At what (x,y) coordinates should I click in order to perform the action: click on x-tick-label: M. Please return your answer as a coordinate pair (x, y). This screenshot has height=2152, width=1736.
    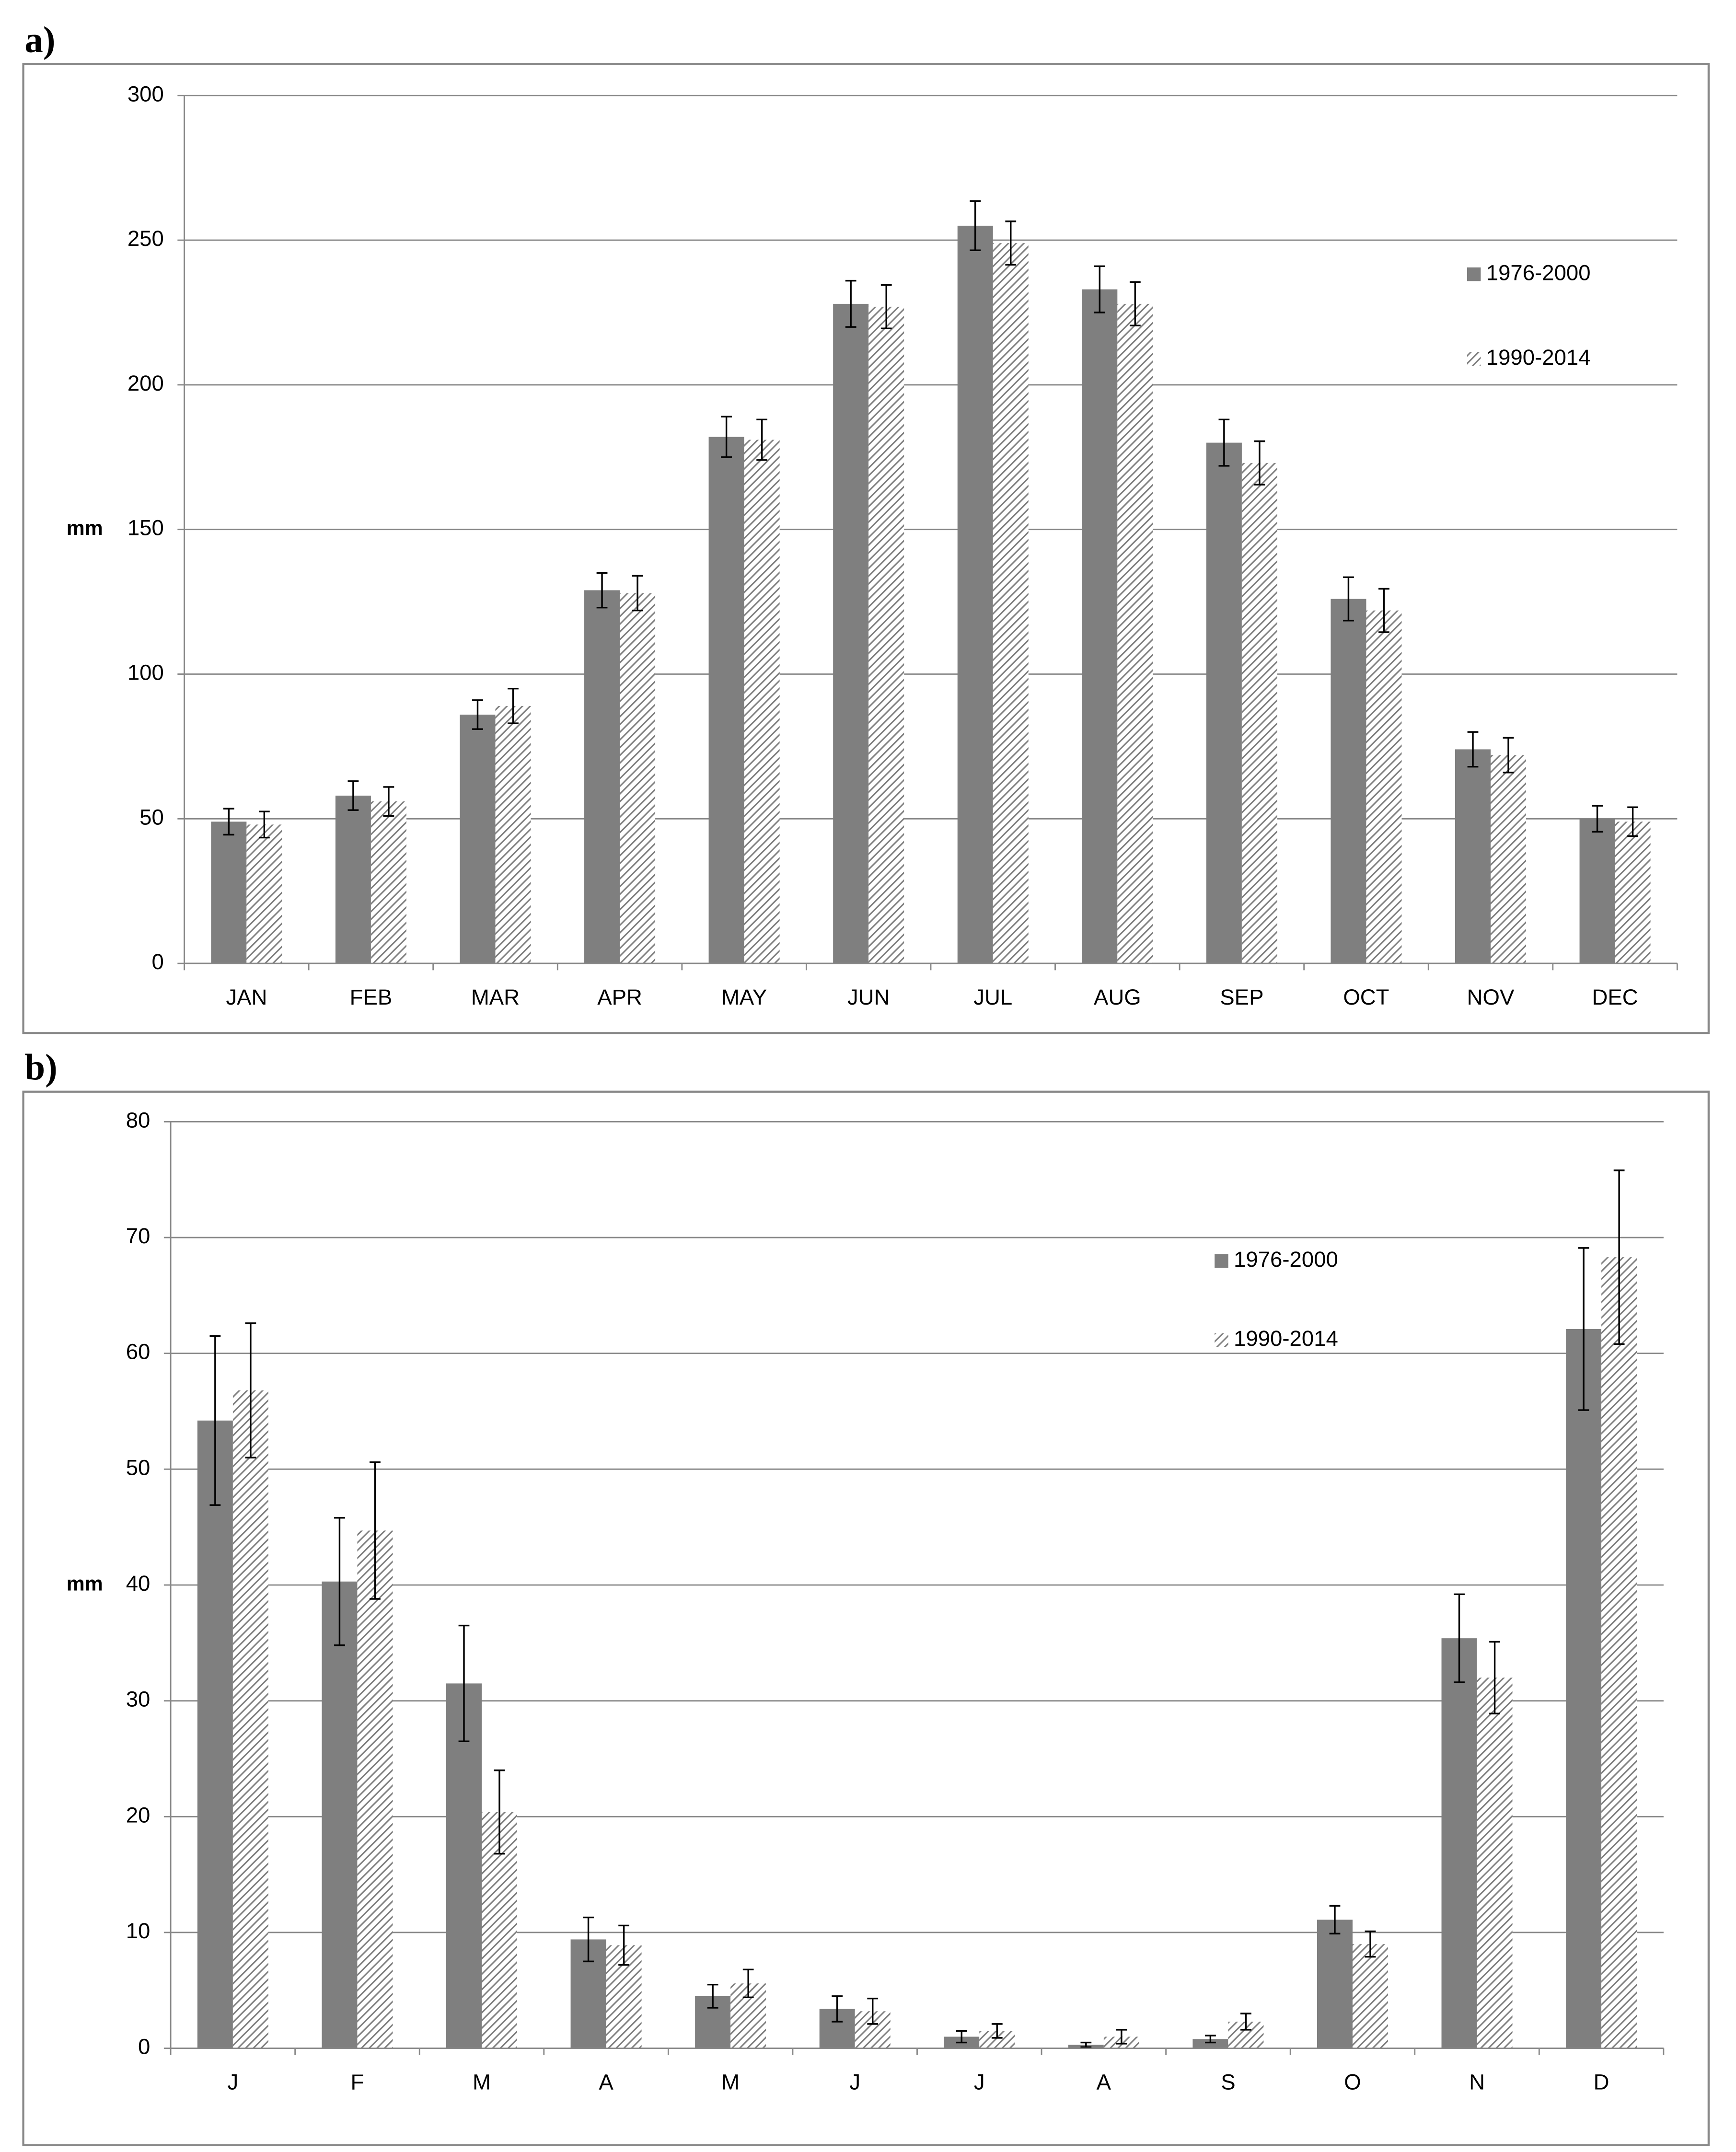
    Looking at the image, I should click on (482, 2082).